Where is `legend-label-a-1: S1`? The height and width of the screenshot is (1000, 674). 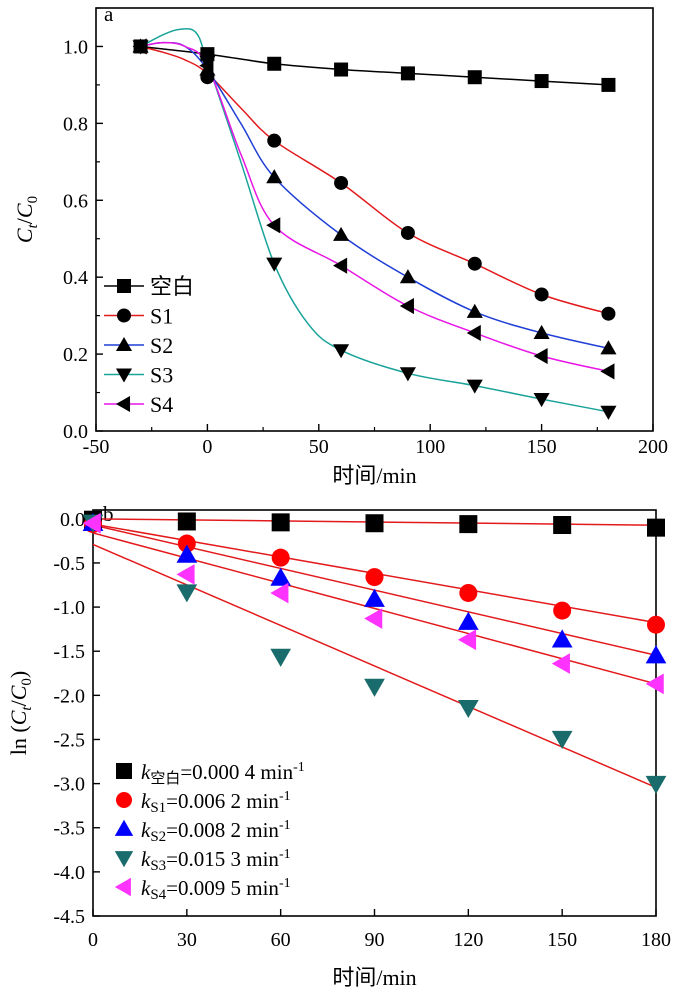
legend-label-a-1: S1 is located at coordinates (161, 316).